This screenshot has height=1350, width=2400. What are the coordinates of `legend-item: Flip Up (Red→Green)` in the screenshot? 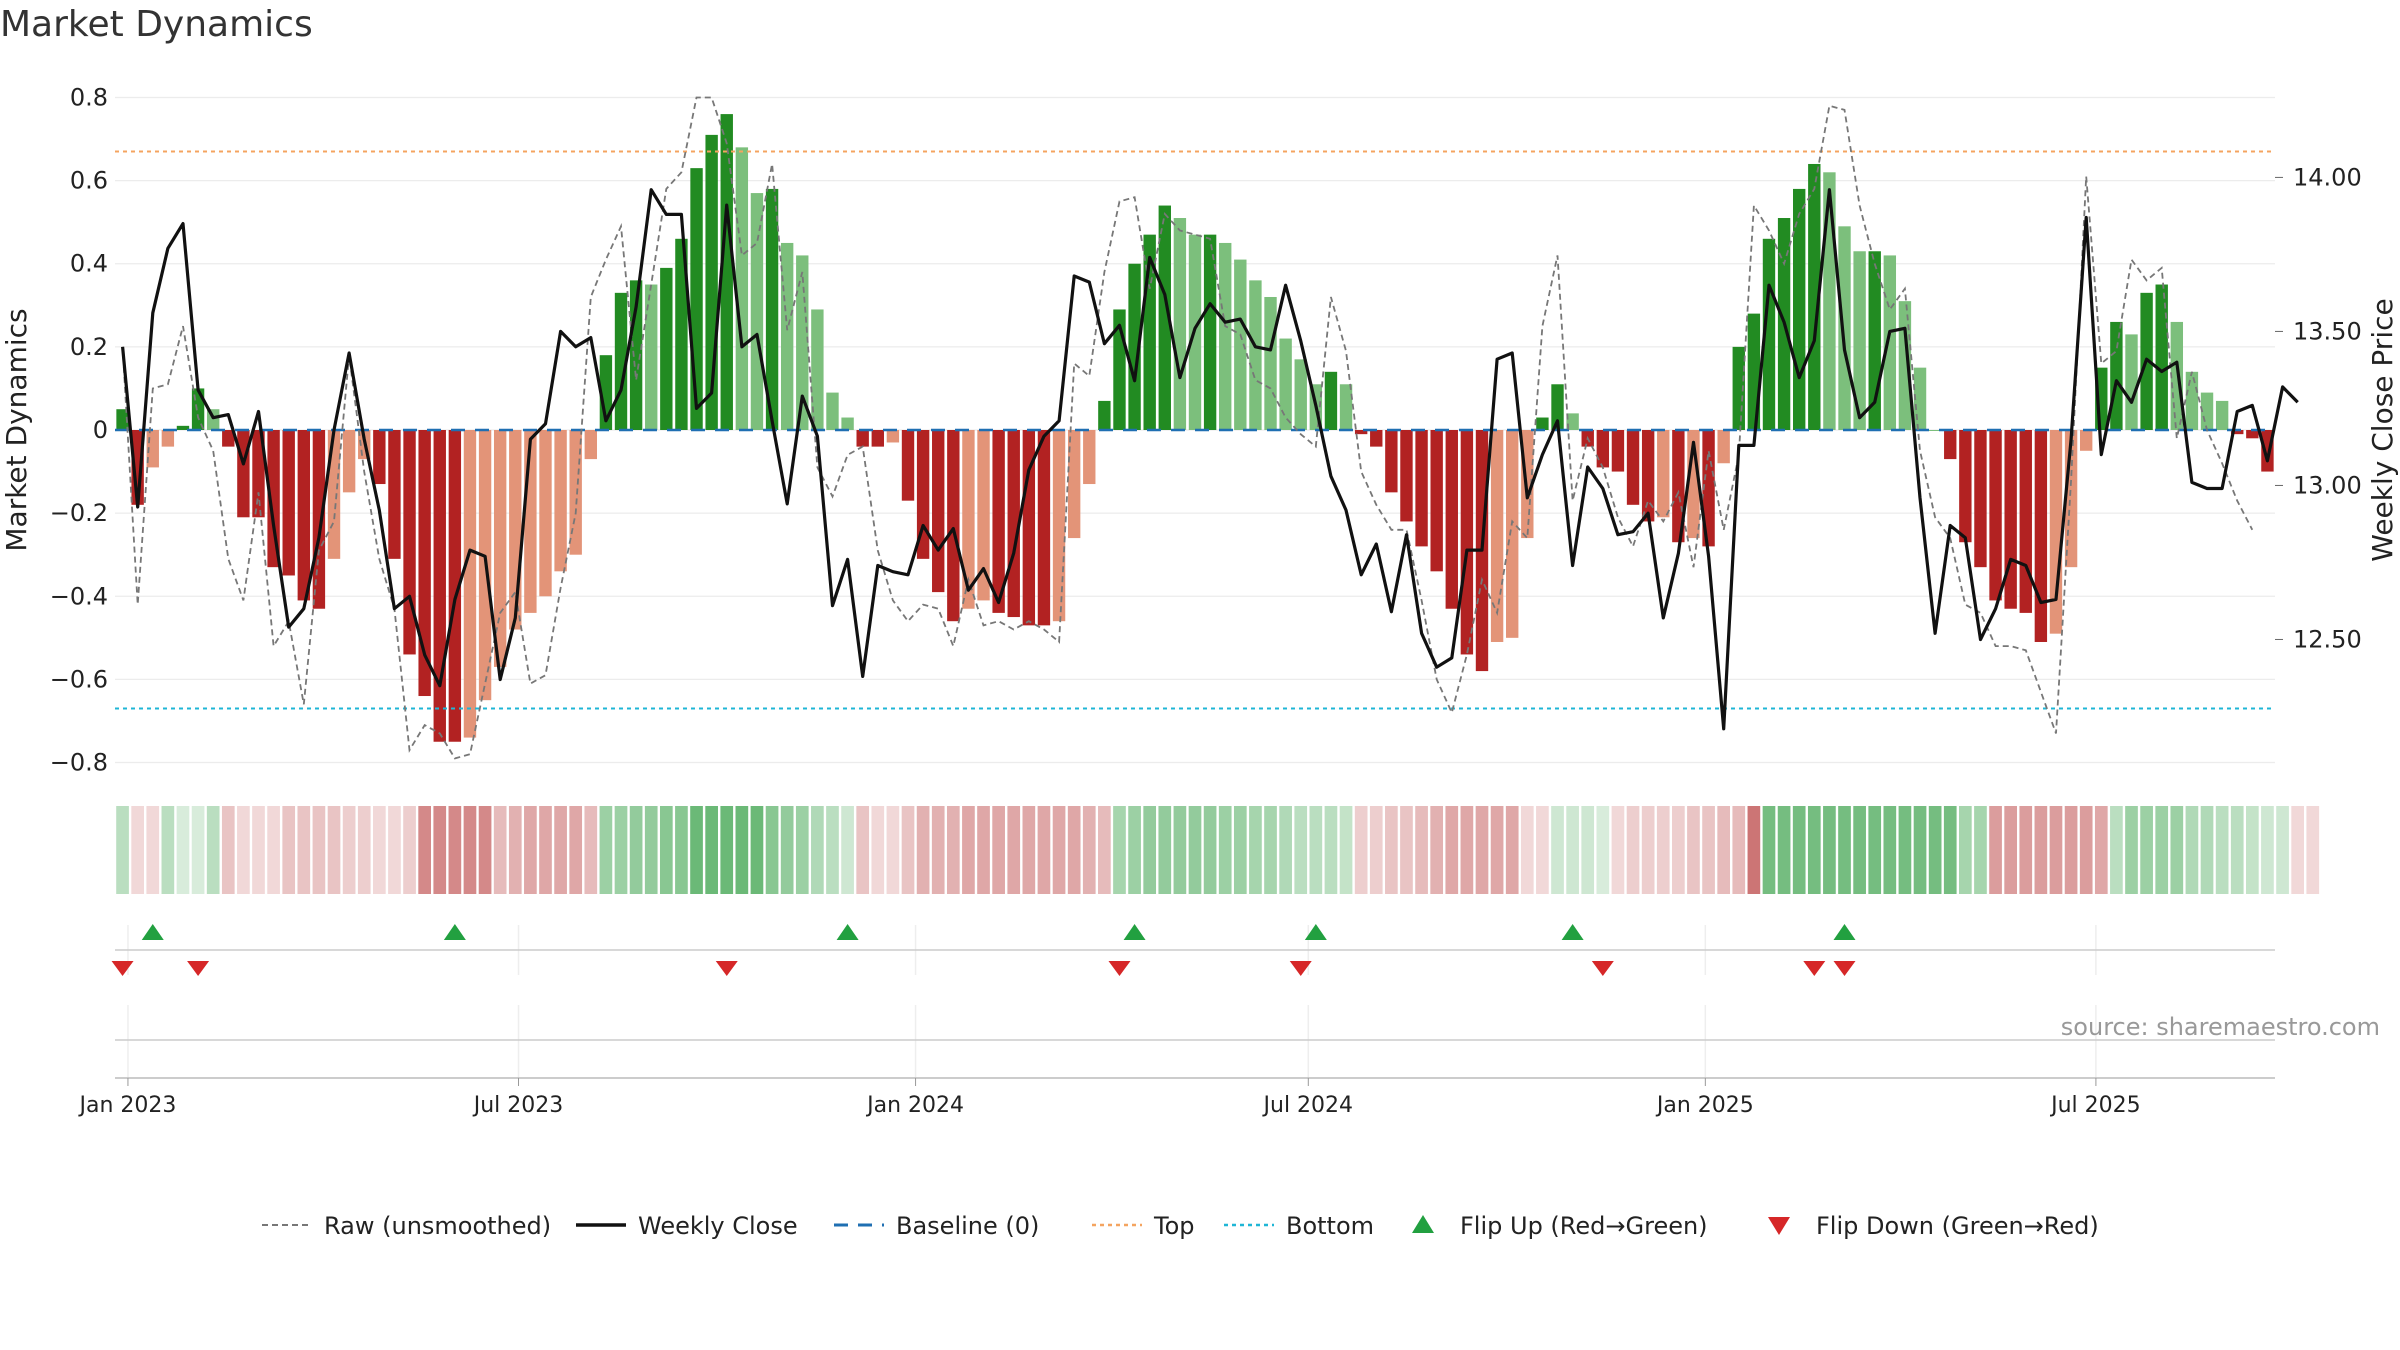 It's located at (1560, 1226).